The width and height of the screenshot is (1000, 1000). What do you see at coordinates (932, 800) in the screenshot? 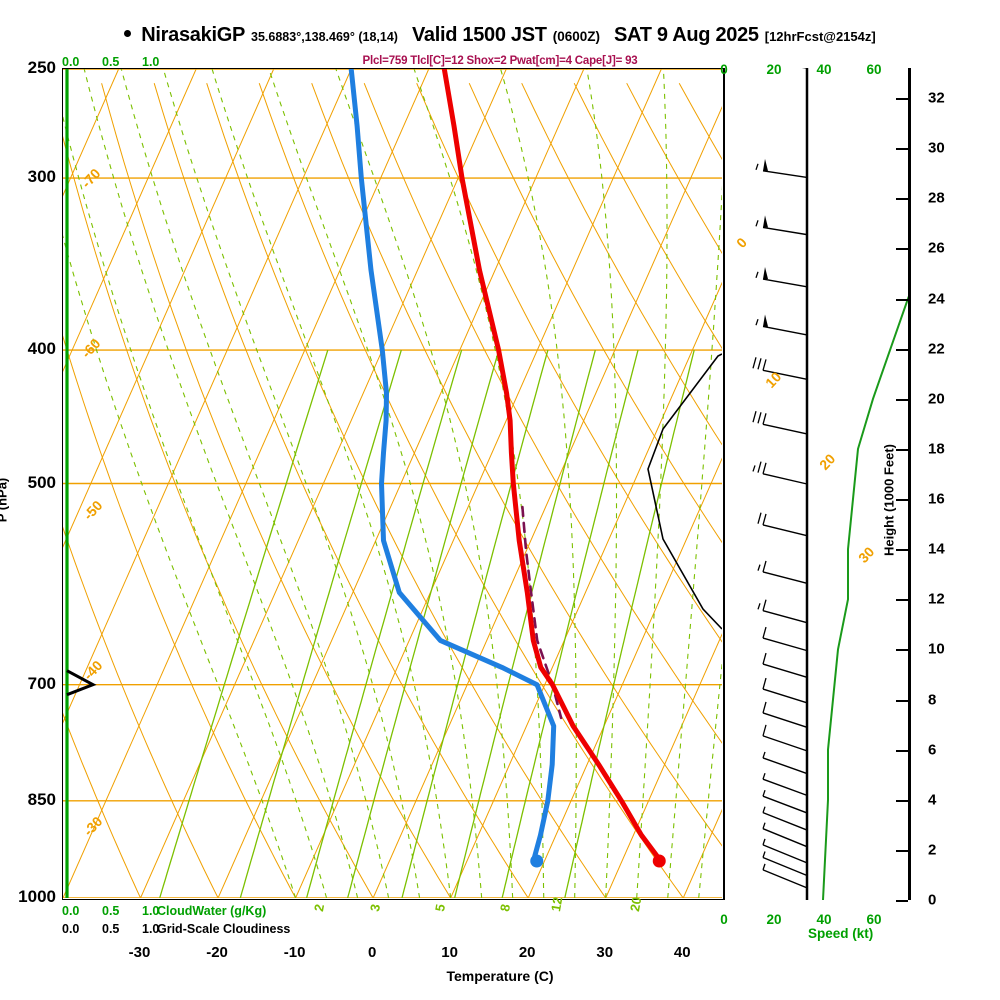
I see `height-tick-label-4: 4` at bounding box center [932, 800].